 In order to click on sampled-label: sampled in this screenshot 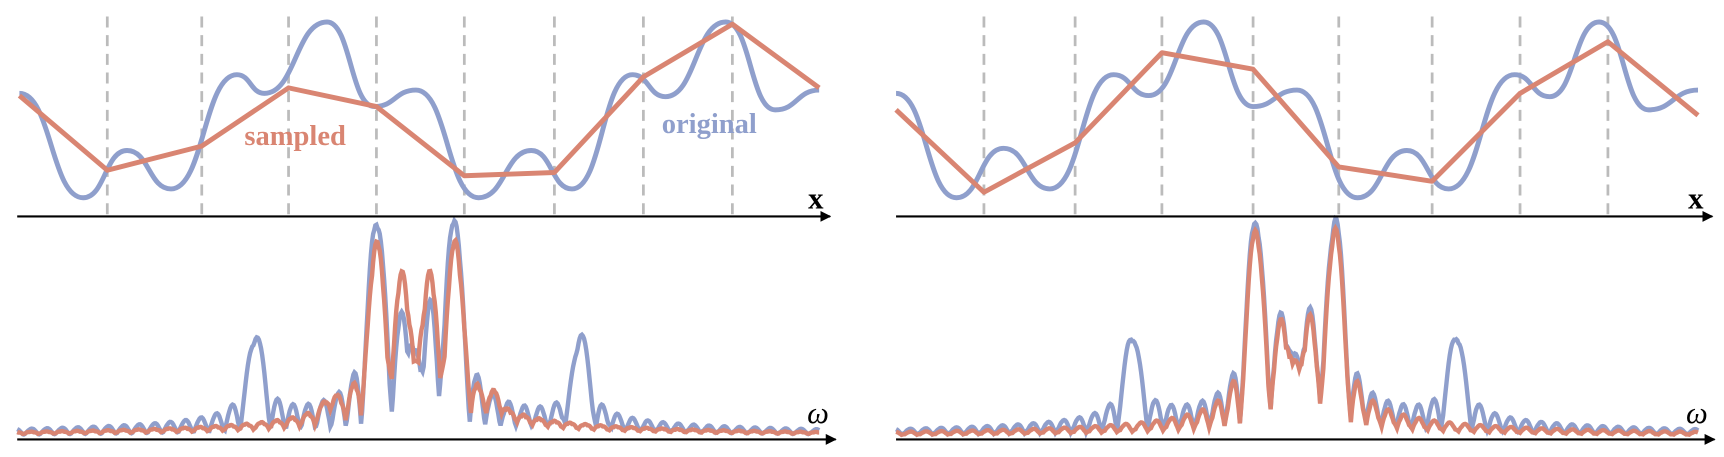, I will do `click(295, 136)`.